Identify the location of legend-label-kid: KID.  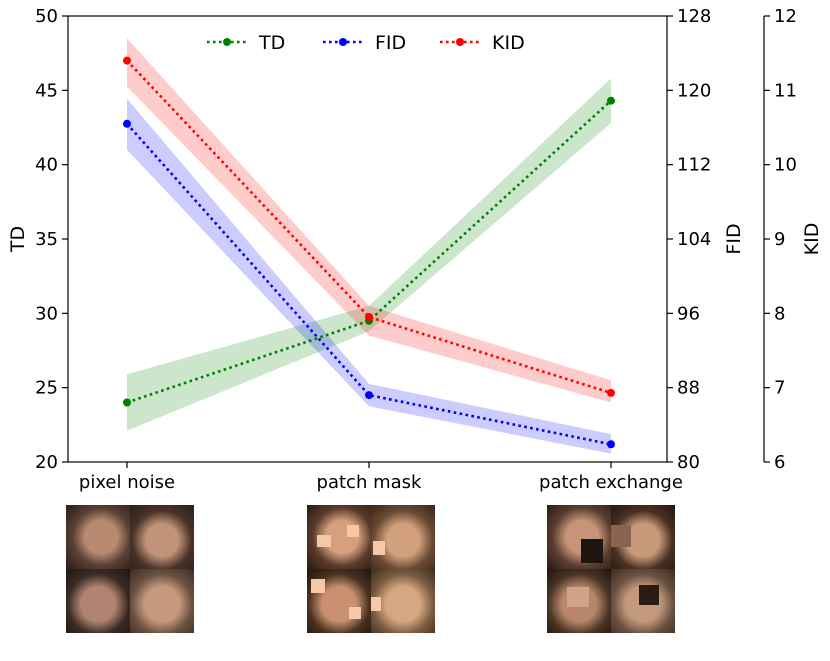
(508, 43).